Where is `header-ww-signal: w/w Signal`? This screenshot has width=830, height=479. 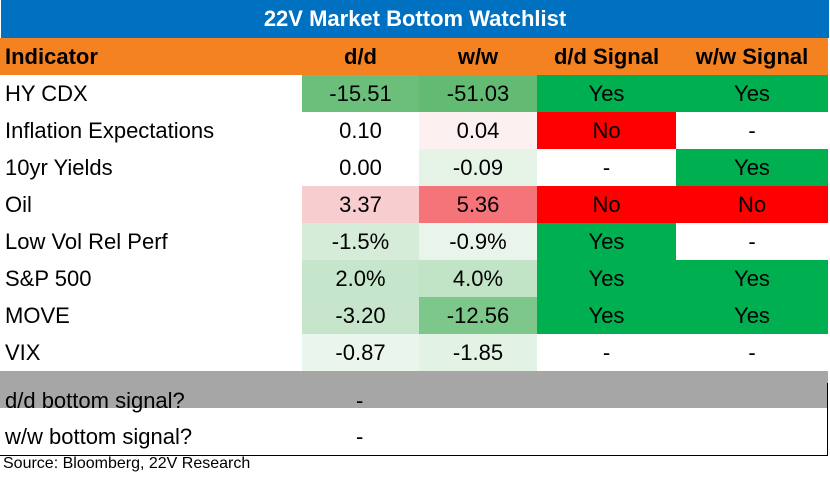
header-ww-signal: w/w Signal is located at coordinates (752, 56).